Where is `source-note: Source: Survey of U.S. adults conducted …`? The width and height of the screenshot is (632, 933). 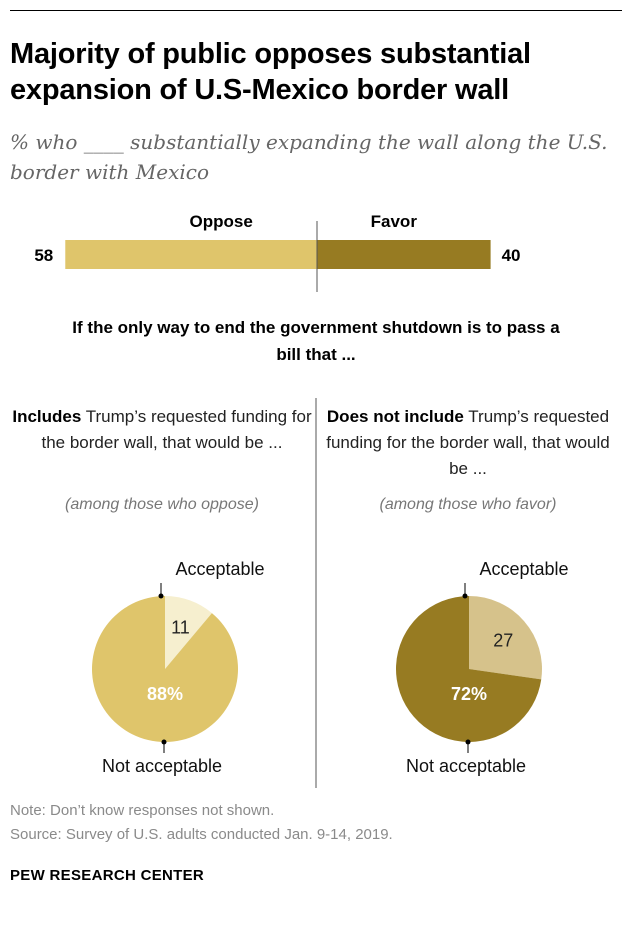
source-note: Source: Survey of U.S. adults conducted … is located at coordinates (201, 834).